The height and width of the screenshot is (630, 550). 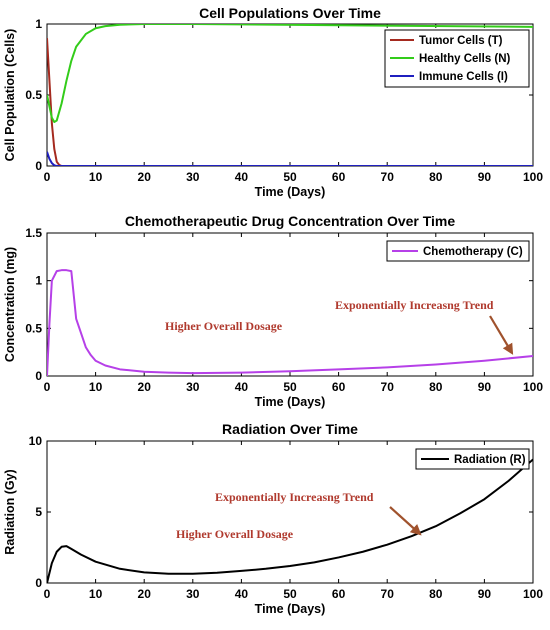 What do you see at coordinates (10, 511) in the screenshot?
I see `y-axis-label: Radiation (Gy)` at bounding box center [10, 511].